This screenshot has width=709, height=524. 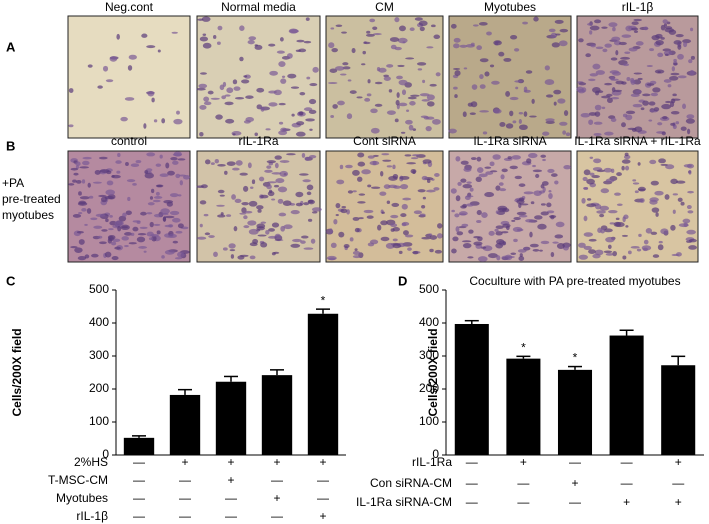 I want to click on micrograph, so click(x=384, y=77).